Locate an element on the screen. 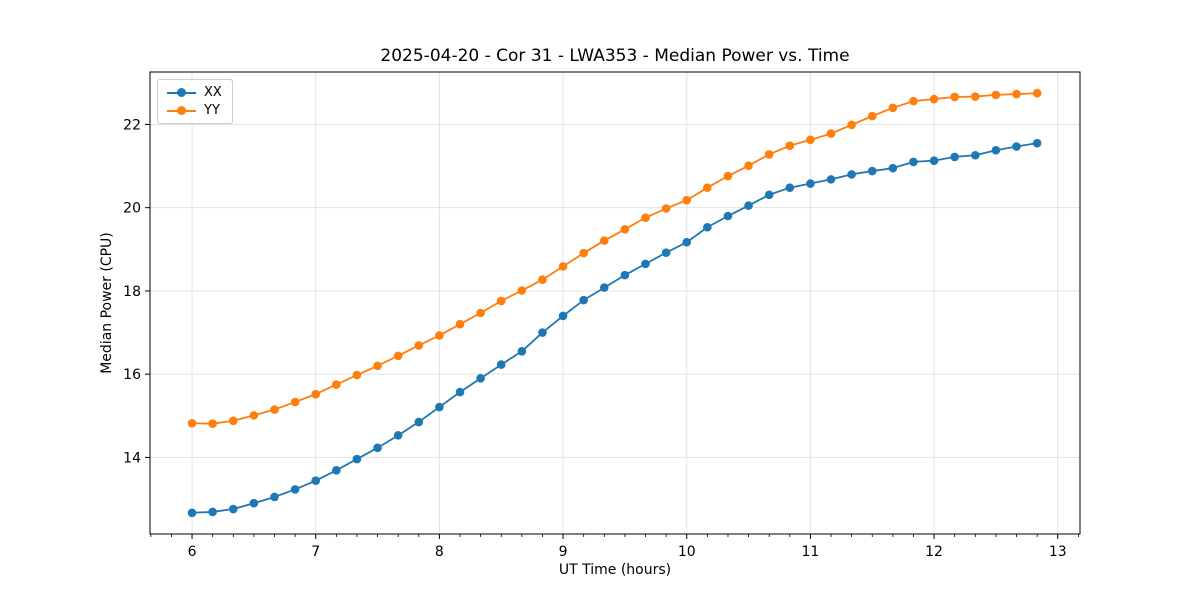 Image resolution: width=1200 pixels, height=600 pixels. x-tick-label: 10 is located at coordinates (687, 552).